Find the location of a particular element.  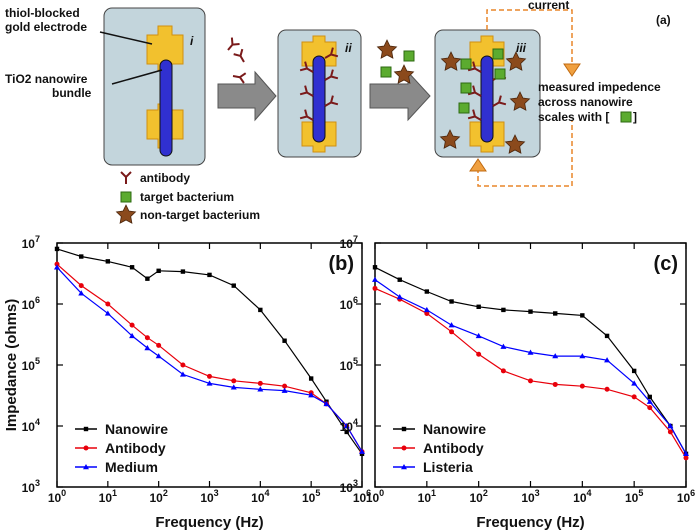

legend-label: target bacterium is located at coordinates (187, 197).